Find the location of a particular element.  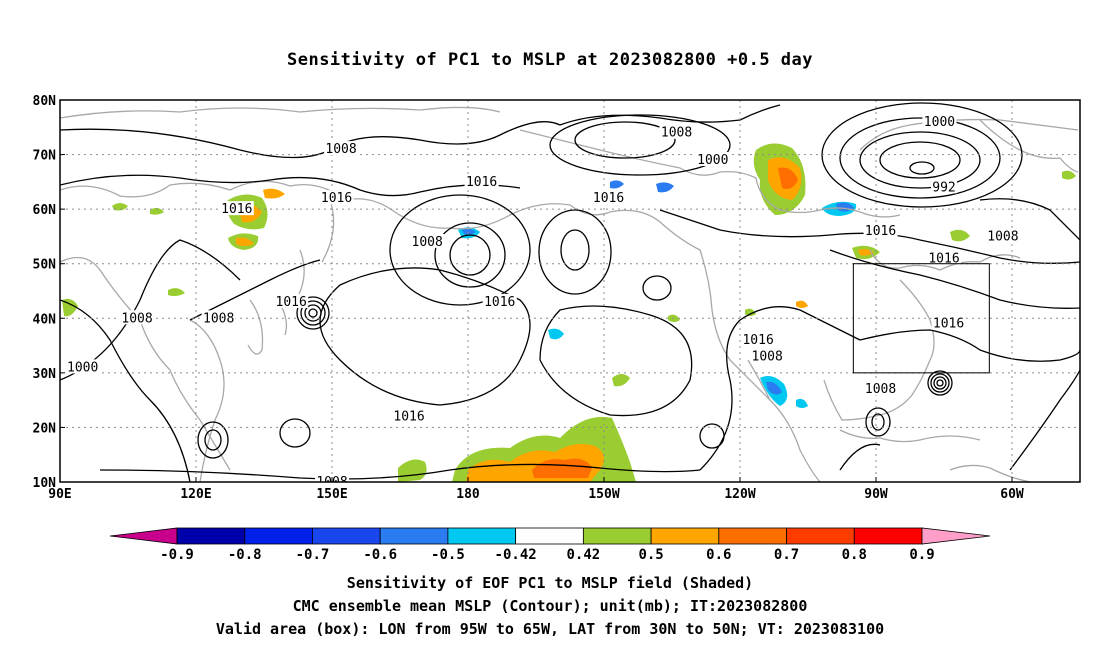

colorbar-tick-label: 0.42 is located at coordinates (584, 555).